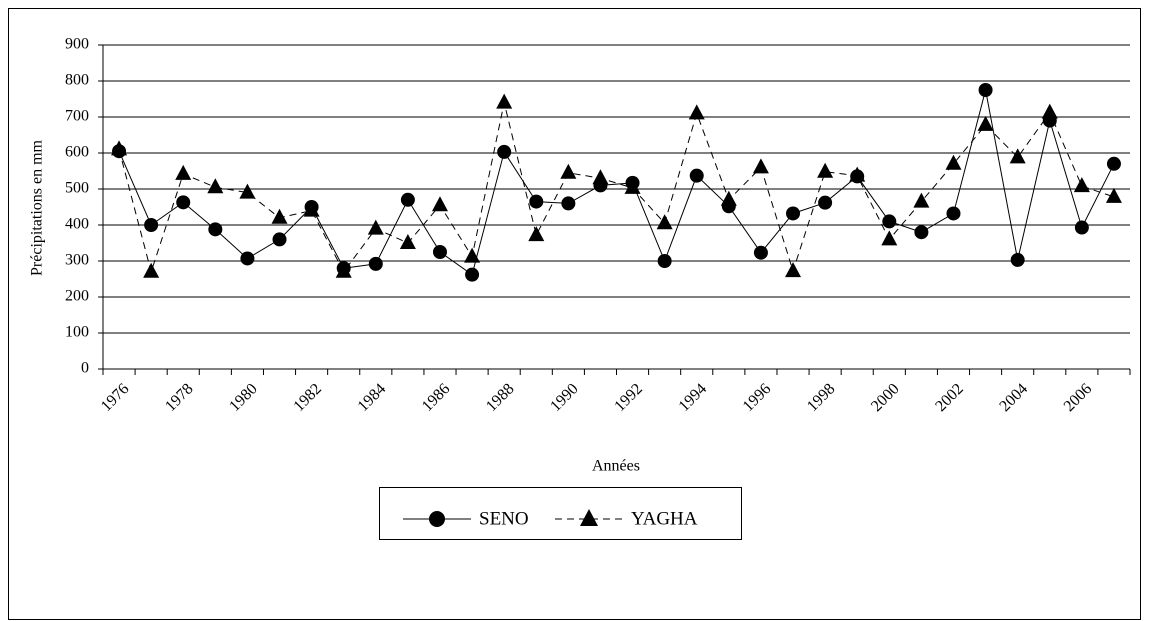 Image resolution: width=1149 pixels, height=621 pixels. What do you see at coordinates (504, 518) in the screenshot?
I see `legend-label: SENO` at bounding box center [504, 518].